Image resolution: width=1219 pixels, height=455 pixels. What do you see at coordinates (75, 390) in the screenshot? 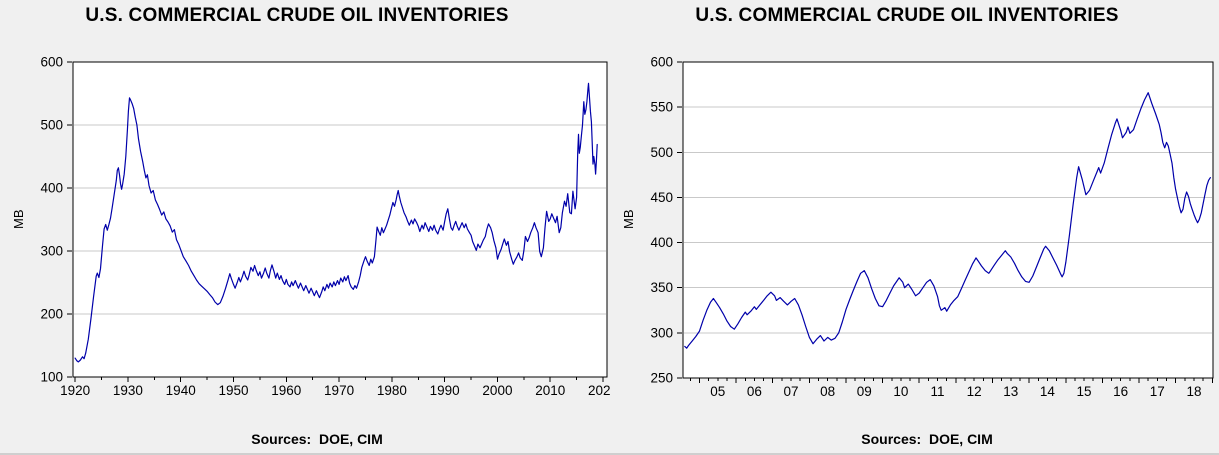
I see `svg-text: 1920` at bounding box center [75, 390].